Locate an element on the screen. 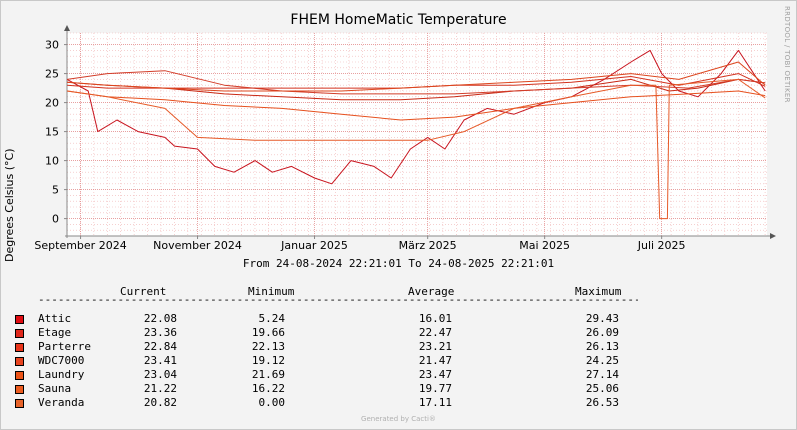 This screenshot has width=797, height=430. series-line-laundry is located at coordinates (416, 76).